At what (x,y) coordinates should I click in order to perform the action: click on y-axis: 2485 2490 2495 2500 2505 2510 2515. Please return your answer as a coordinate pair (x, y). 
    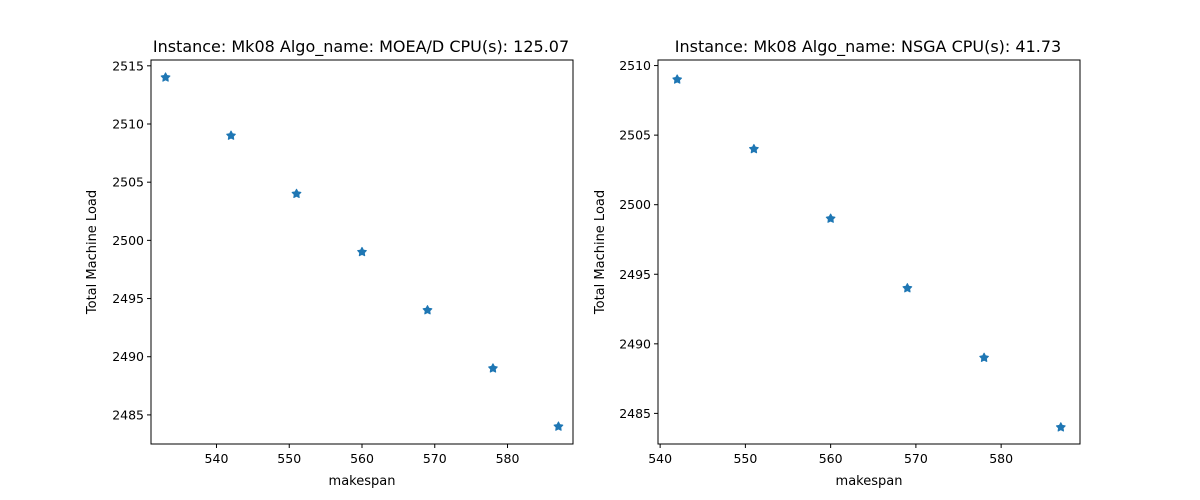
    Looking at the image, I should click on (131, 240).